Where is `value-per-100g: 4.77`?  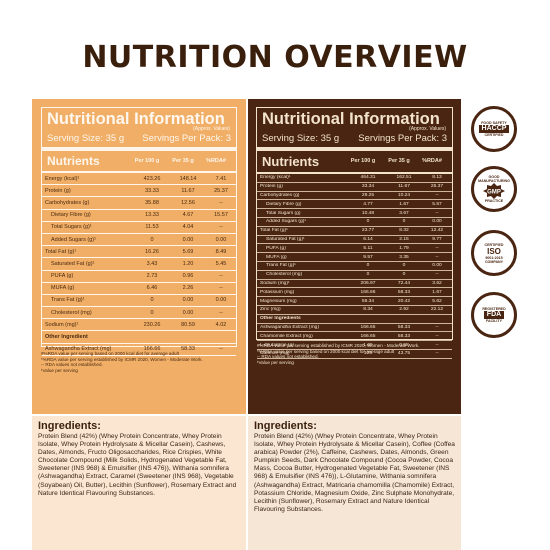
value-per-100g: 4.77 is located at coordinates (368, 204).